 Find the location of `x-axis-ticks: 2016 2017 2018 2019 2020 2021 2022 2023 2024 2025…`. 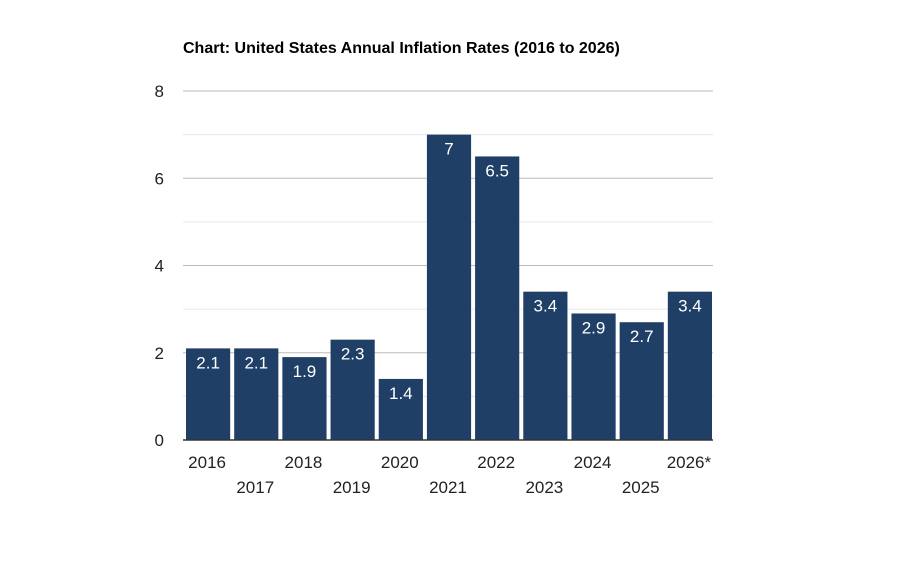

x-axis-ticks: 2016 2017 2018 2019 2020 2021 2022 2023 2024 2025… is located at coordinates (449, 475).